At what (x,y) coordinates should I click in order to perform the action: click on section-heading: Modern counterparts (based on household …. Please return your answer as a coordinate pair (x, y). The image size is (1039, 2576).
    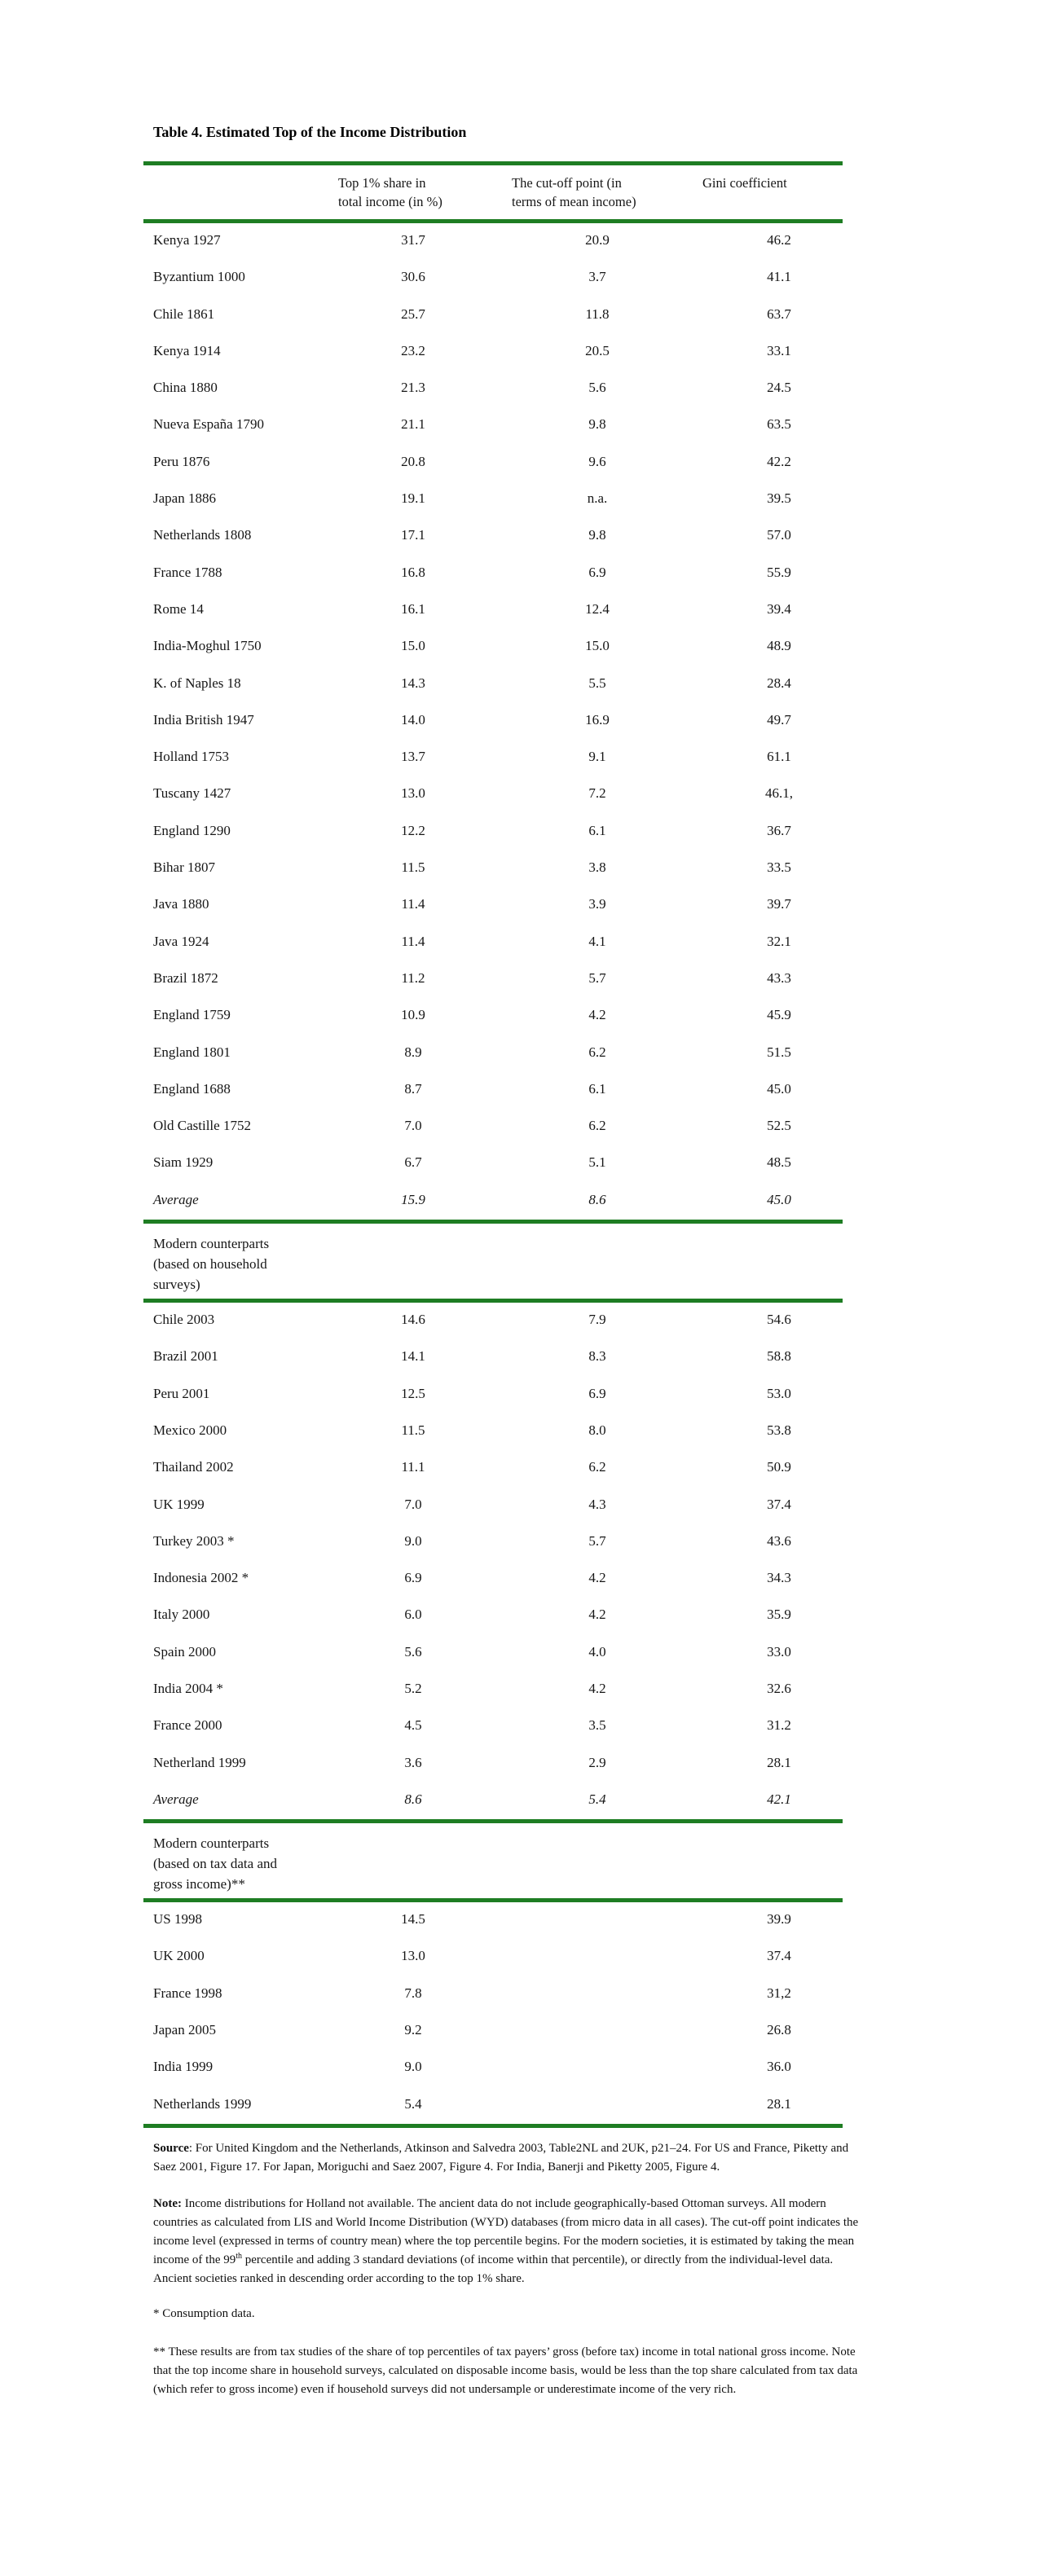
    Looking at the image, I should click on (211, 1264).